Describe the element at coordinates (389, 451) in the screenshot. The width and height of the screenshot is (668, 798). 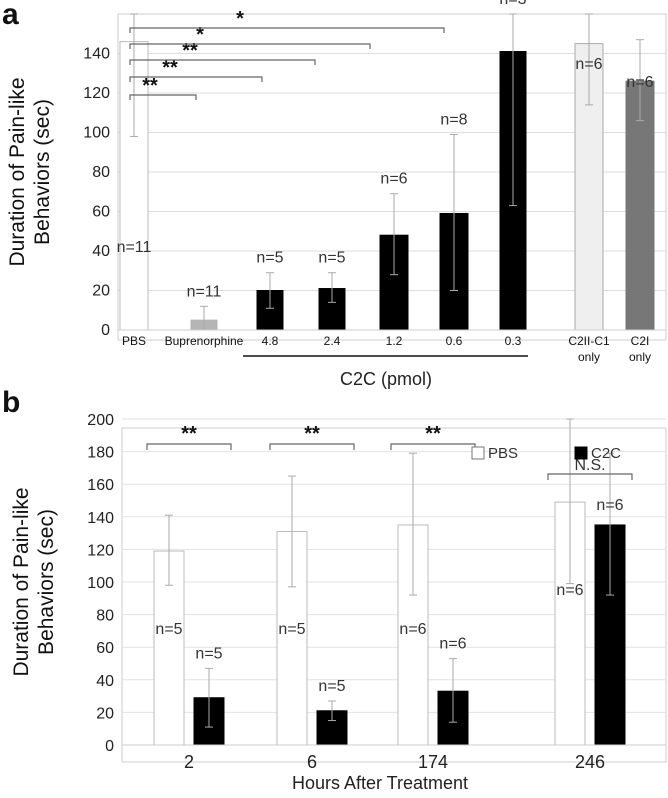
I see `panel-b-significance: ** ** ** N.S.` at that location.